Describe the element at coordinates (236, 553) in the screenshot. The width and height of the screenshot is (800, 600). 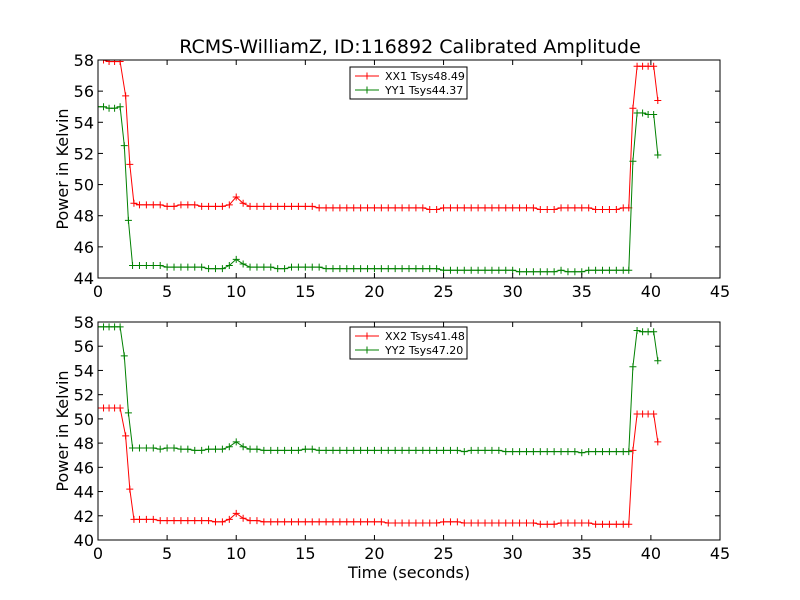
I see `x-tick-label: 10` at that location.